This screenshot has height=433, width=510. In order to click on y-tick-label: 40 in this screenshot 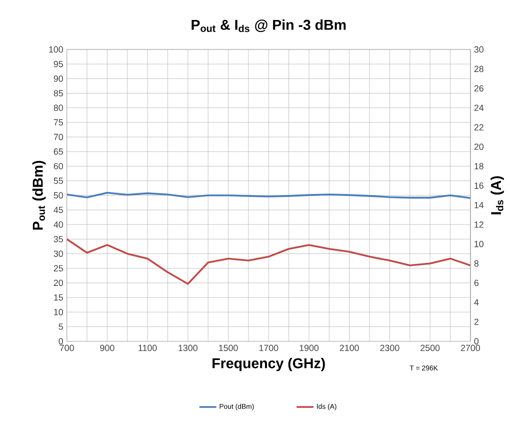, I will do `click(58, 224)`.